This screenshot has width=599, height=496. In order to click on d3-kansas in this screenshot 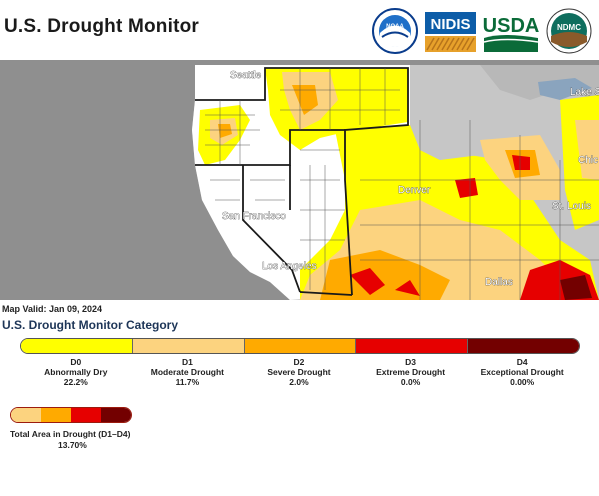, I will do `click(466, 188)`.